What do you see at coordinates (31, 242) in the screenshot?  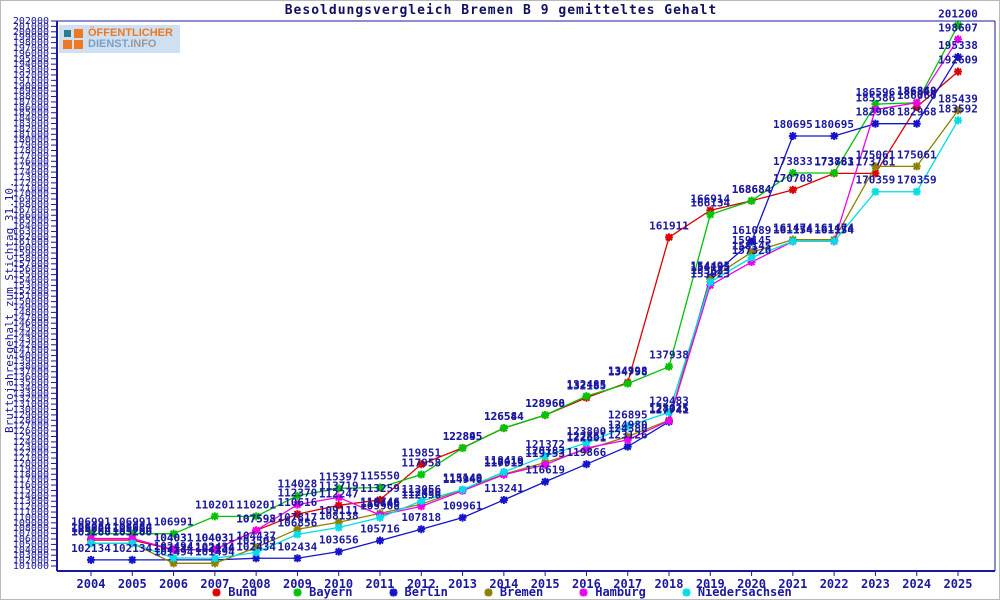 I see `svg-text: 161000` at bounding box center [31, 242].